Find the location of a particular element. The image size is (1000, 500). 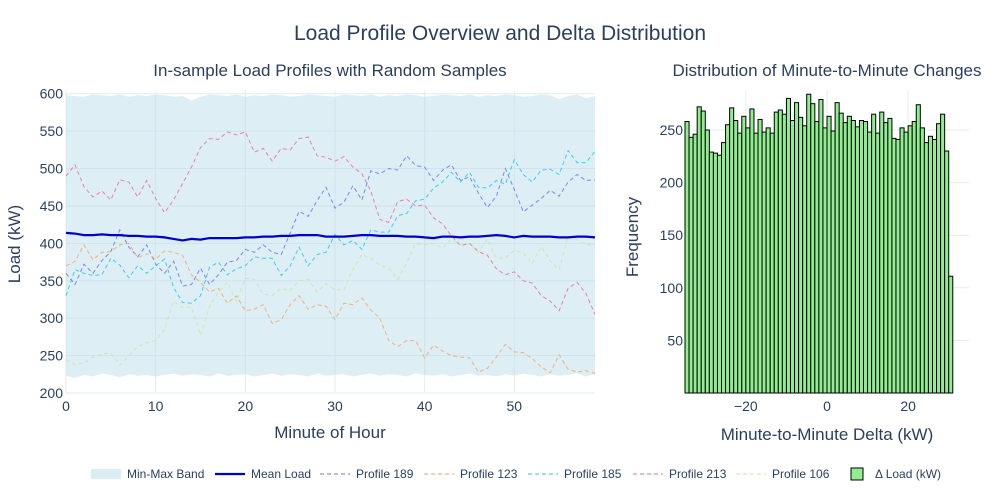

legend-item-min-max-band: Min-Max Band is located at coordinates (147, 474).